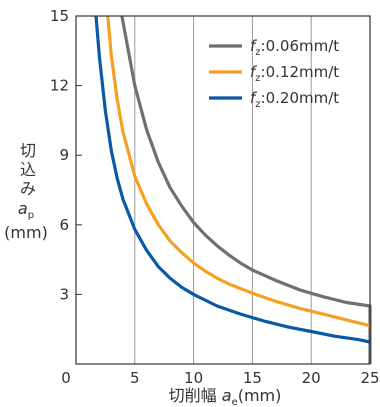 Image resolution: width=380 pixels, height=407 pixels. Describe the element at coordinates (252, 378) in the screenshot. I see `x-tick-label-15: 15` at that location.